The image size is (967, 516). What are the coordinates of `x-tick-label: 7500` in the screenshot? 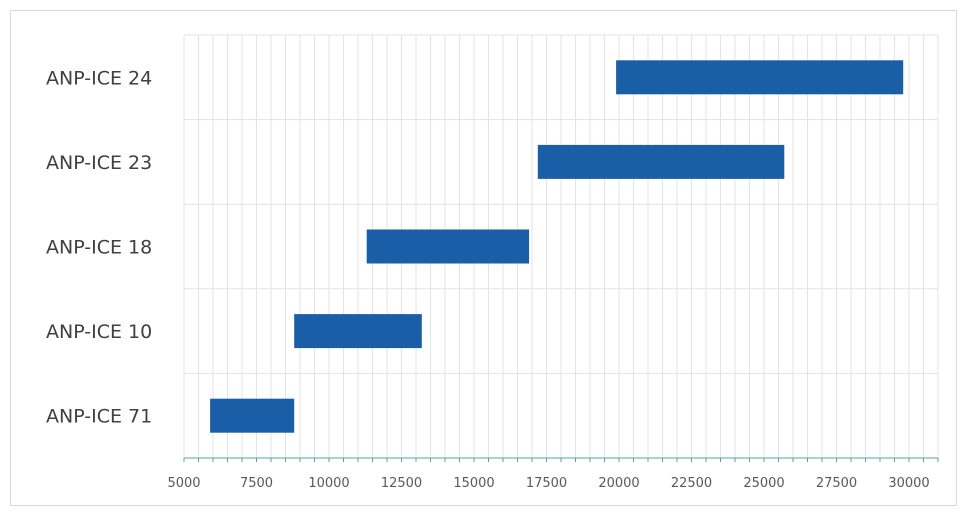 It's located at (256, 483).